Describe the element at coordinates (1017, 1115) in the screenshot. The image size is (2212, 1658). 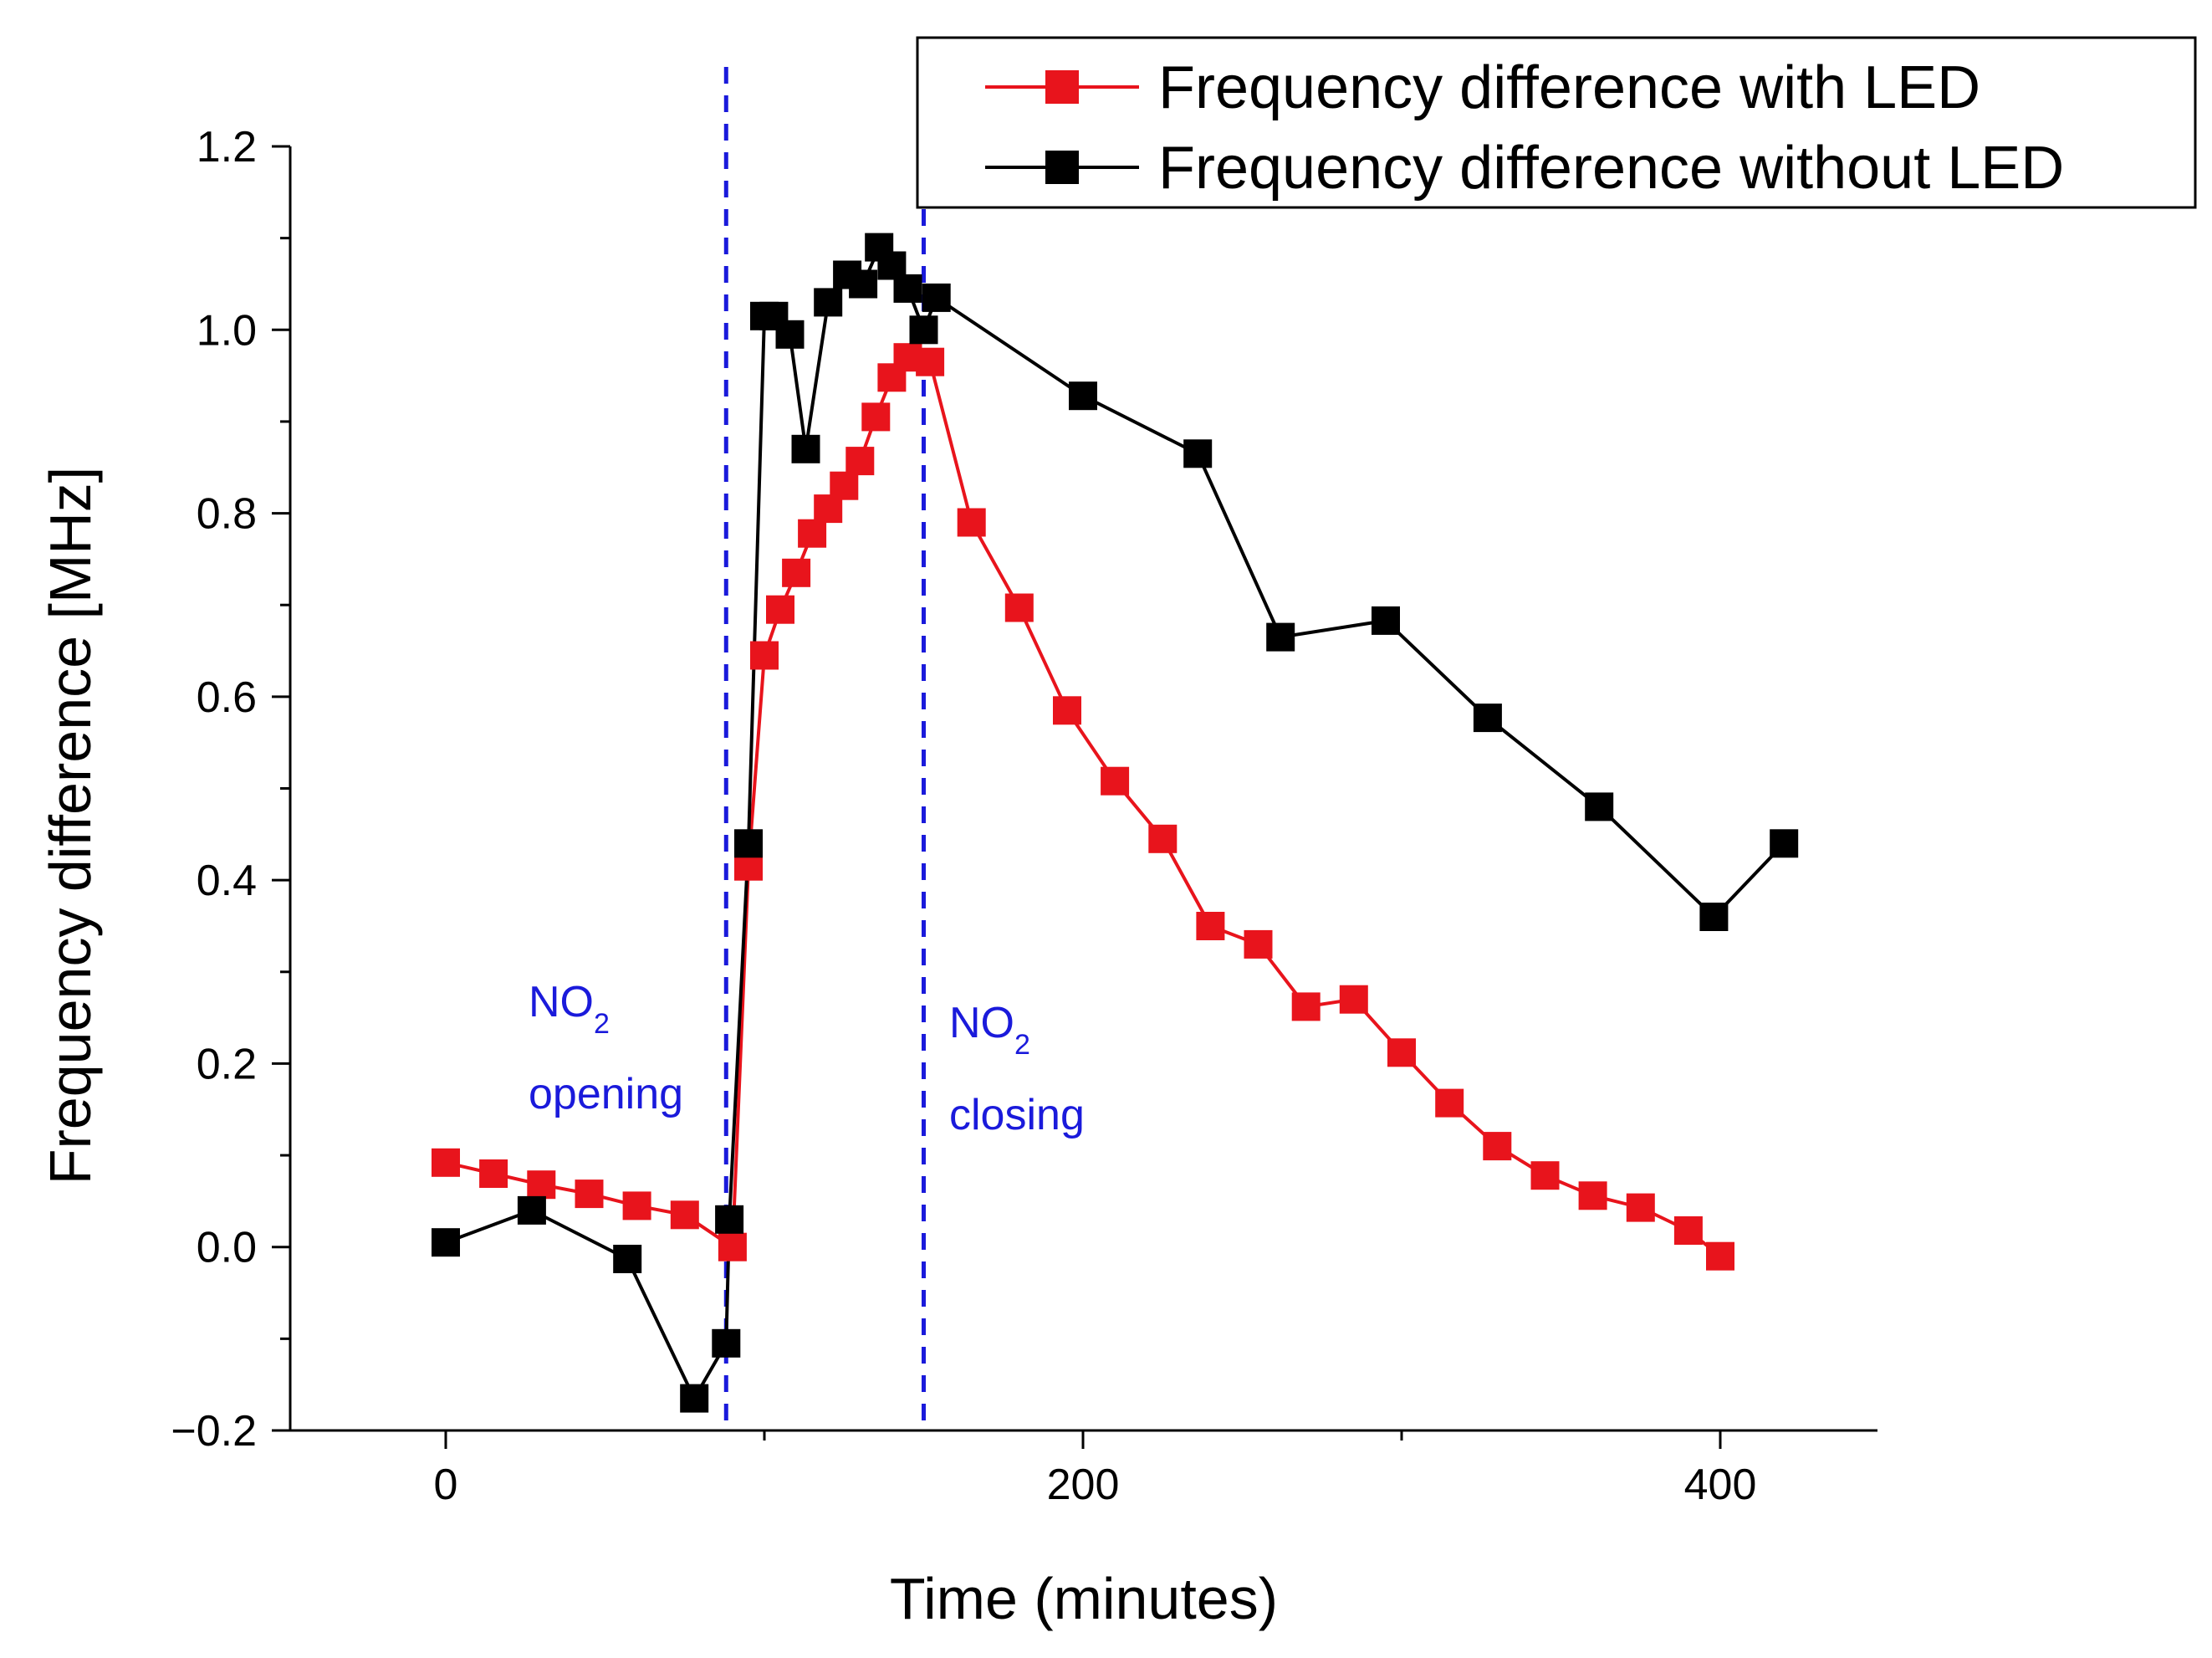
I see `annotation-closing-label: closing` at that location.